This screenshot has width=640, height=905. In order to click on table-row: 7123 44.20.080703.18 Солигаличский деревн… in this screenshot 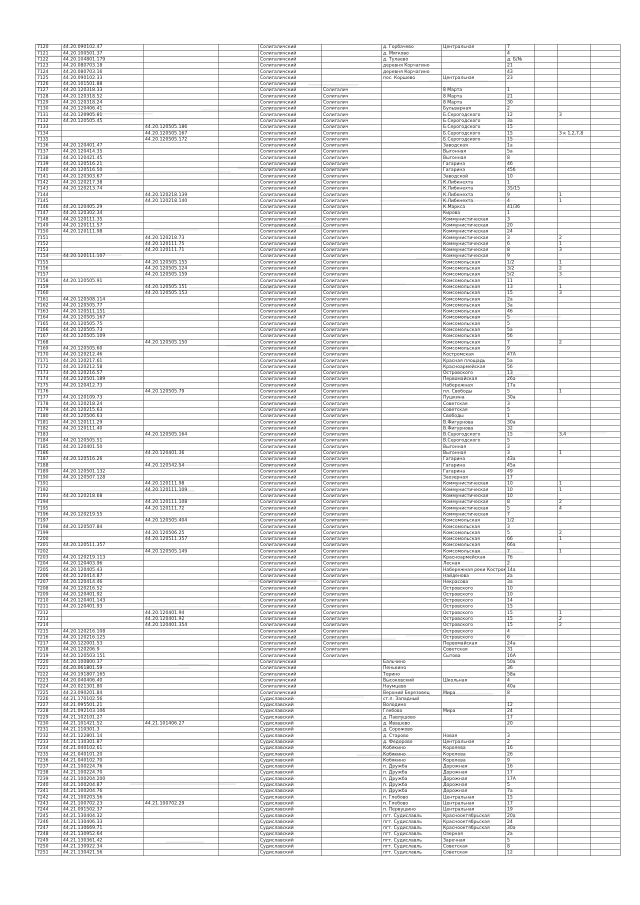, I will do `click(328, 66)`.